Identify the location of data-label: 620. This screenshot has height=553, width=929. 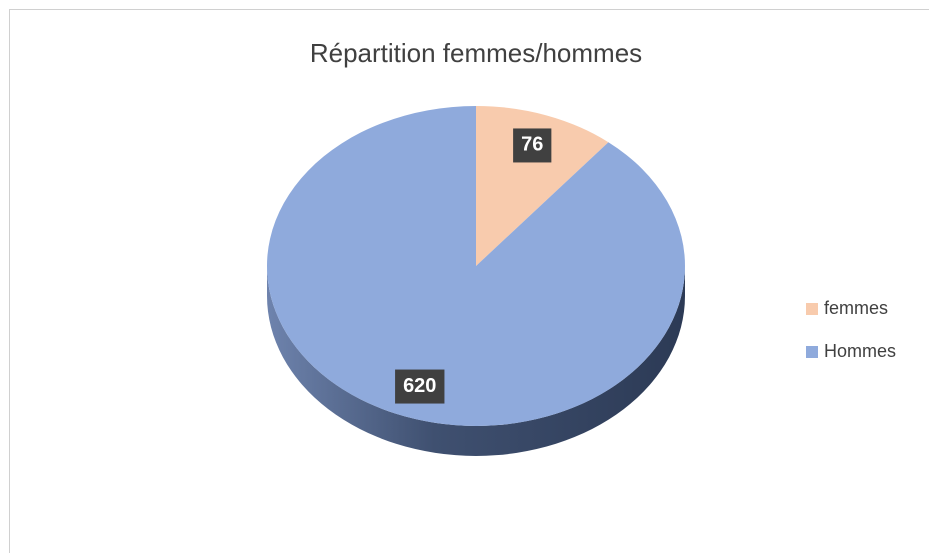
(419, 386).